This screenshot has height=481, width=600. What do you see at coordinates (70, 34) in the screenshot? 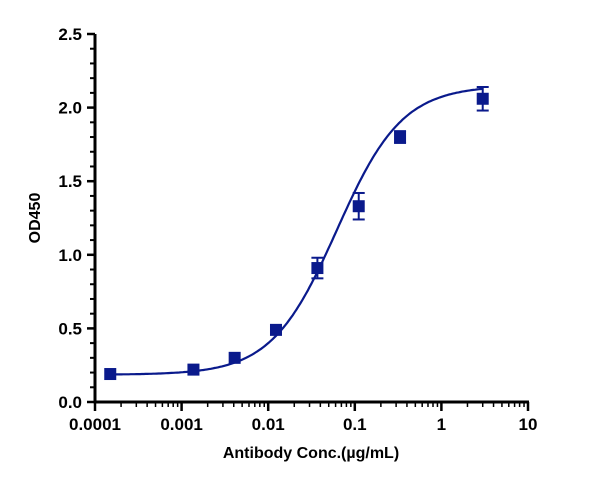
I see `y-tick-label: 2.5` at bounding box center [70, 34].